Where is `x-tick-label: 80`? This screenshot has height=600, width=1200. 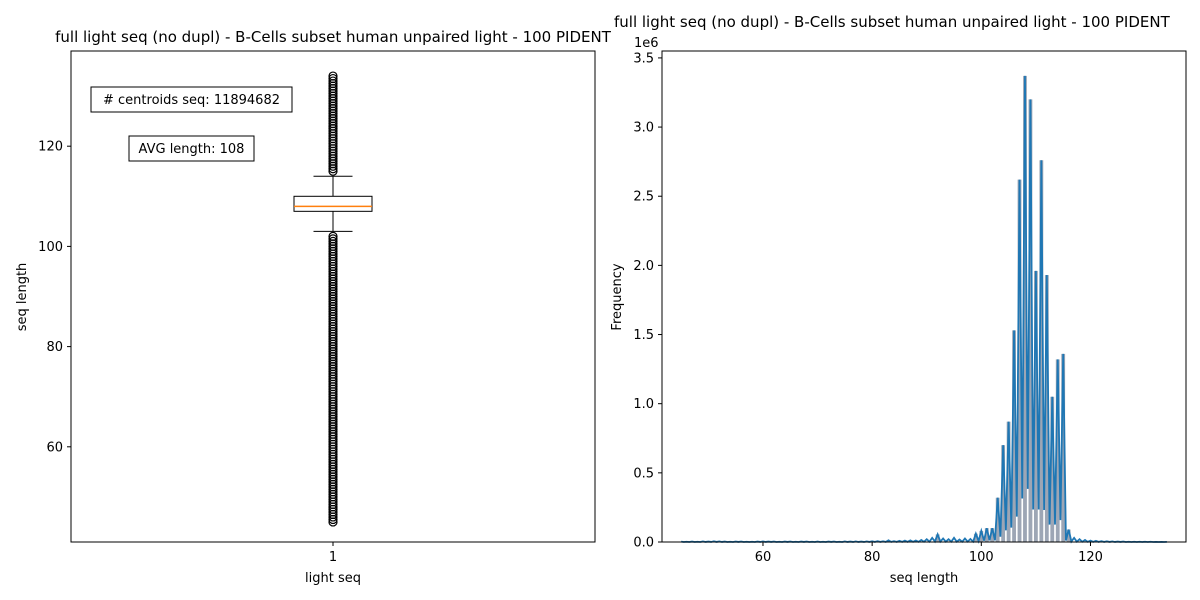
x-tick-label: 80 is located at coordinates (872, 557).